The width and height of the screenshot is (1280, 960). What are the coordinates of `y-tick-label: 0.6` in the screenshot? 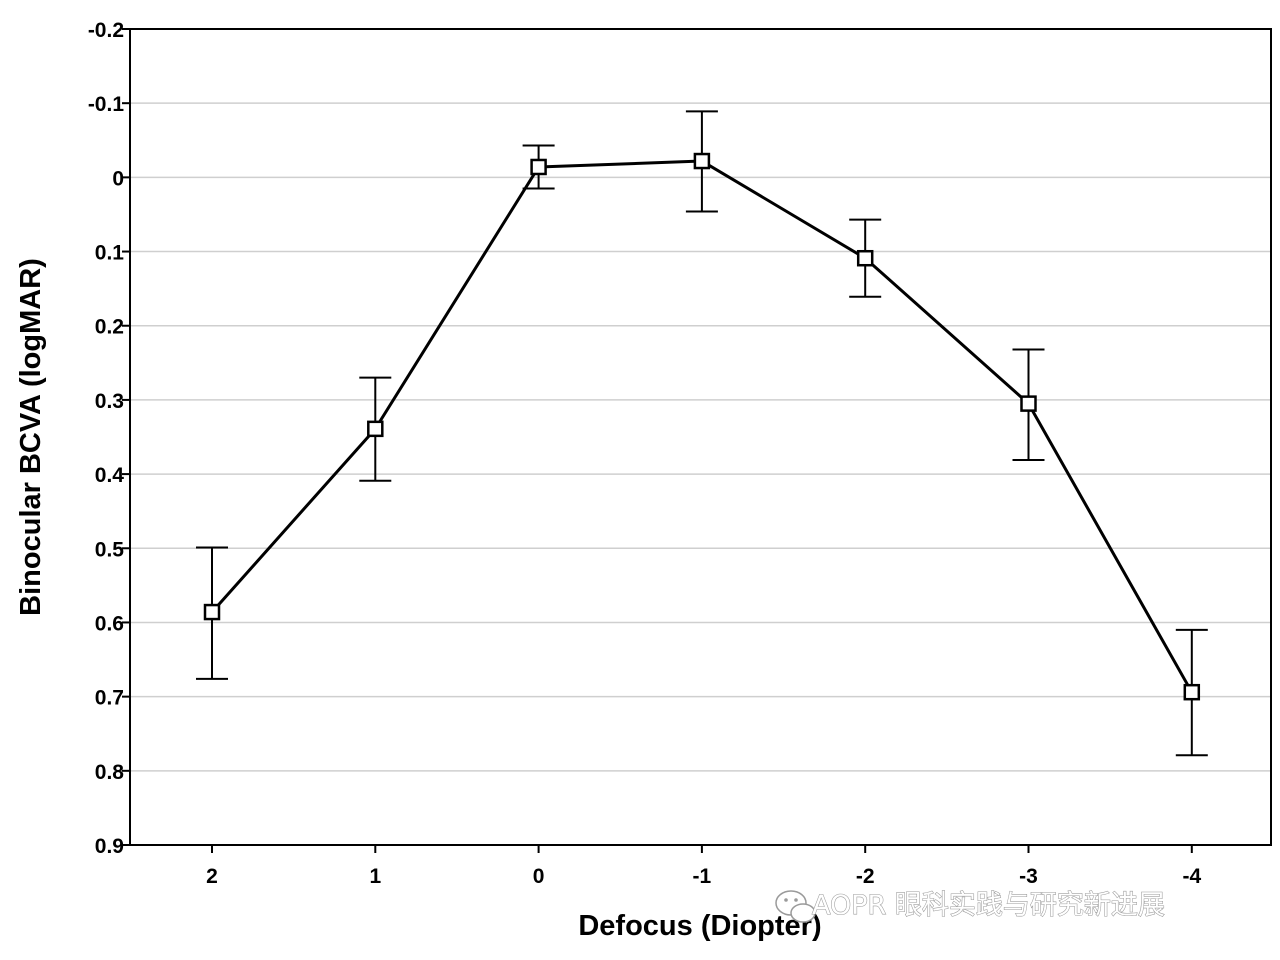 It's located at (109, 623).